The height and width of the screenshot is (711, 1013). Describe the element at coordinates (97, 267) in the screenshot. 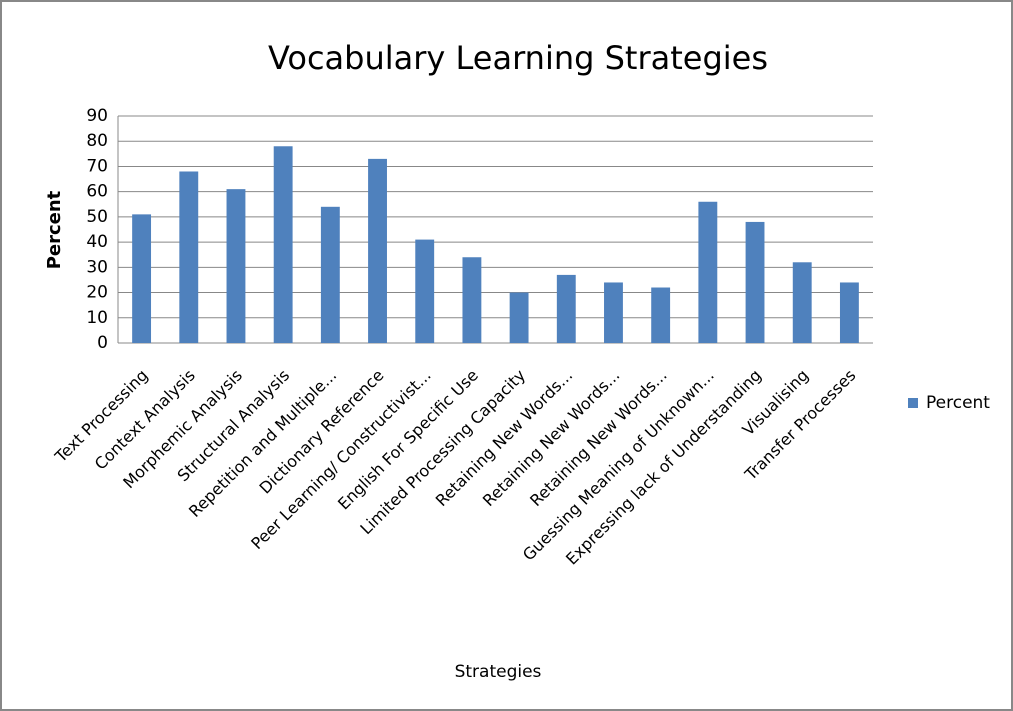

I see `y-tick-label: 30` at that location.